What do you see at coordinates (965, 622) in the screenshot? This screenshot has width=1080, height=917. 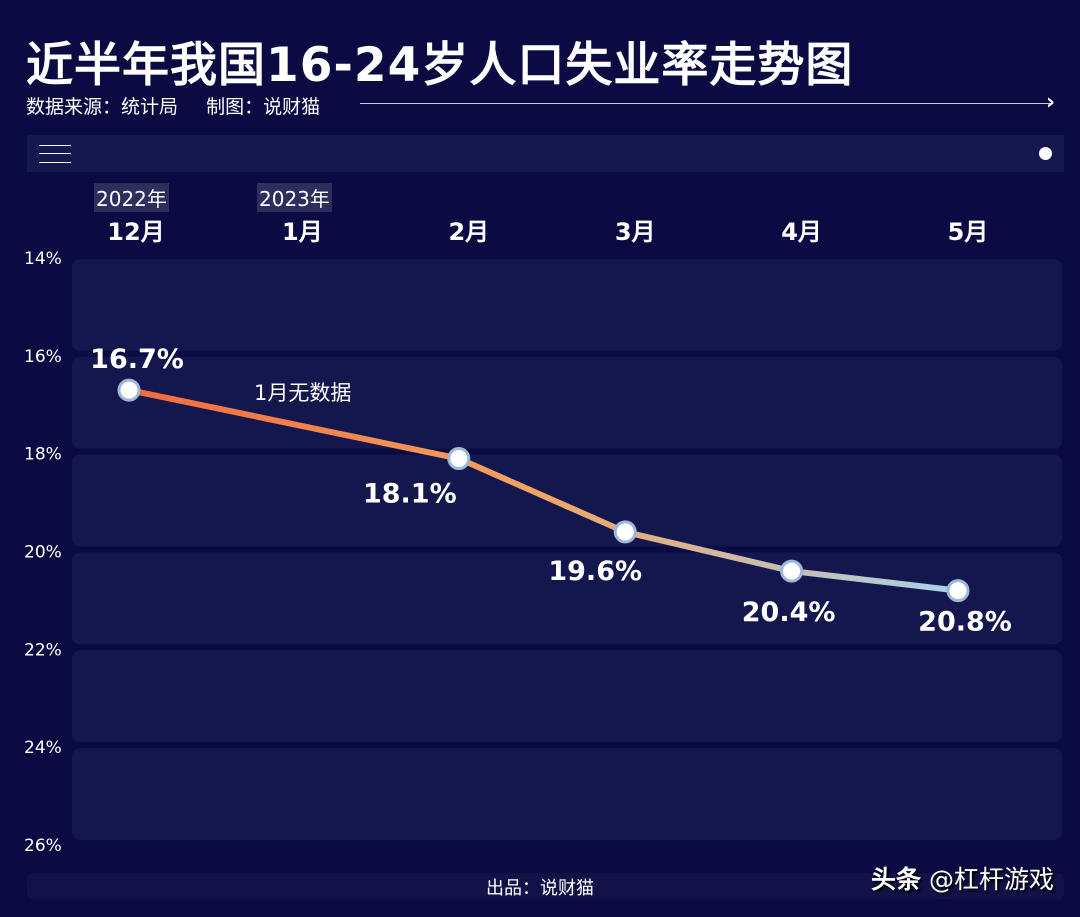 I see `data-label: 20.8%` at bounding box center [965, 622].